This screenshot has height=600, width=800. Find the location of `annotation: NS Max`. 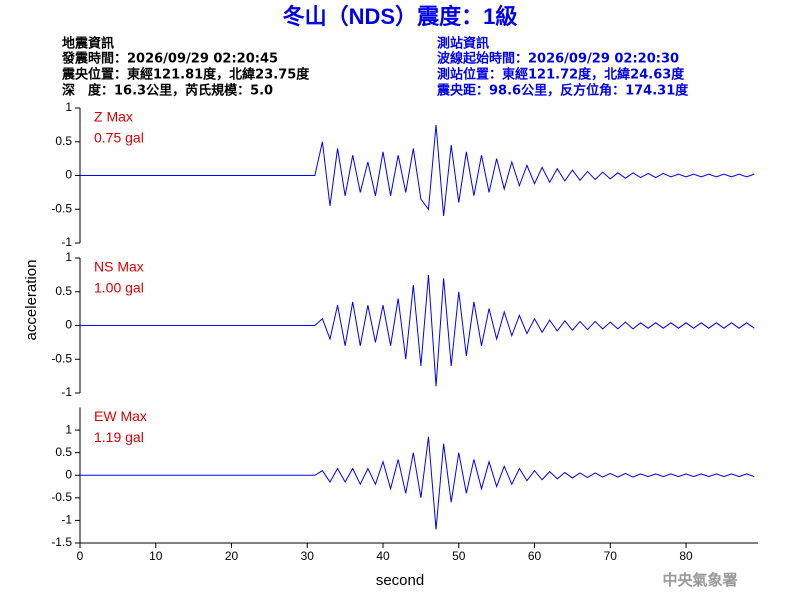

annotation: NS Max is located at coordinates (119, 267).